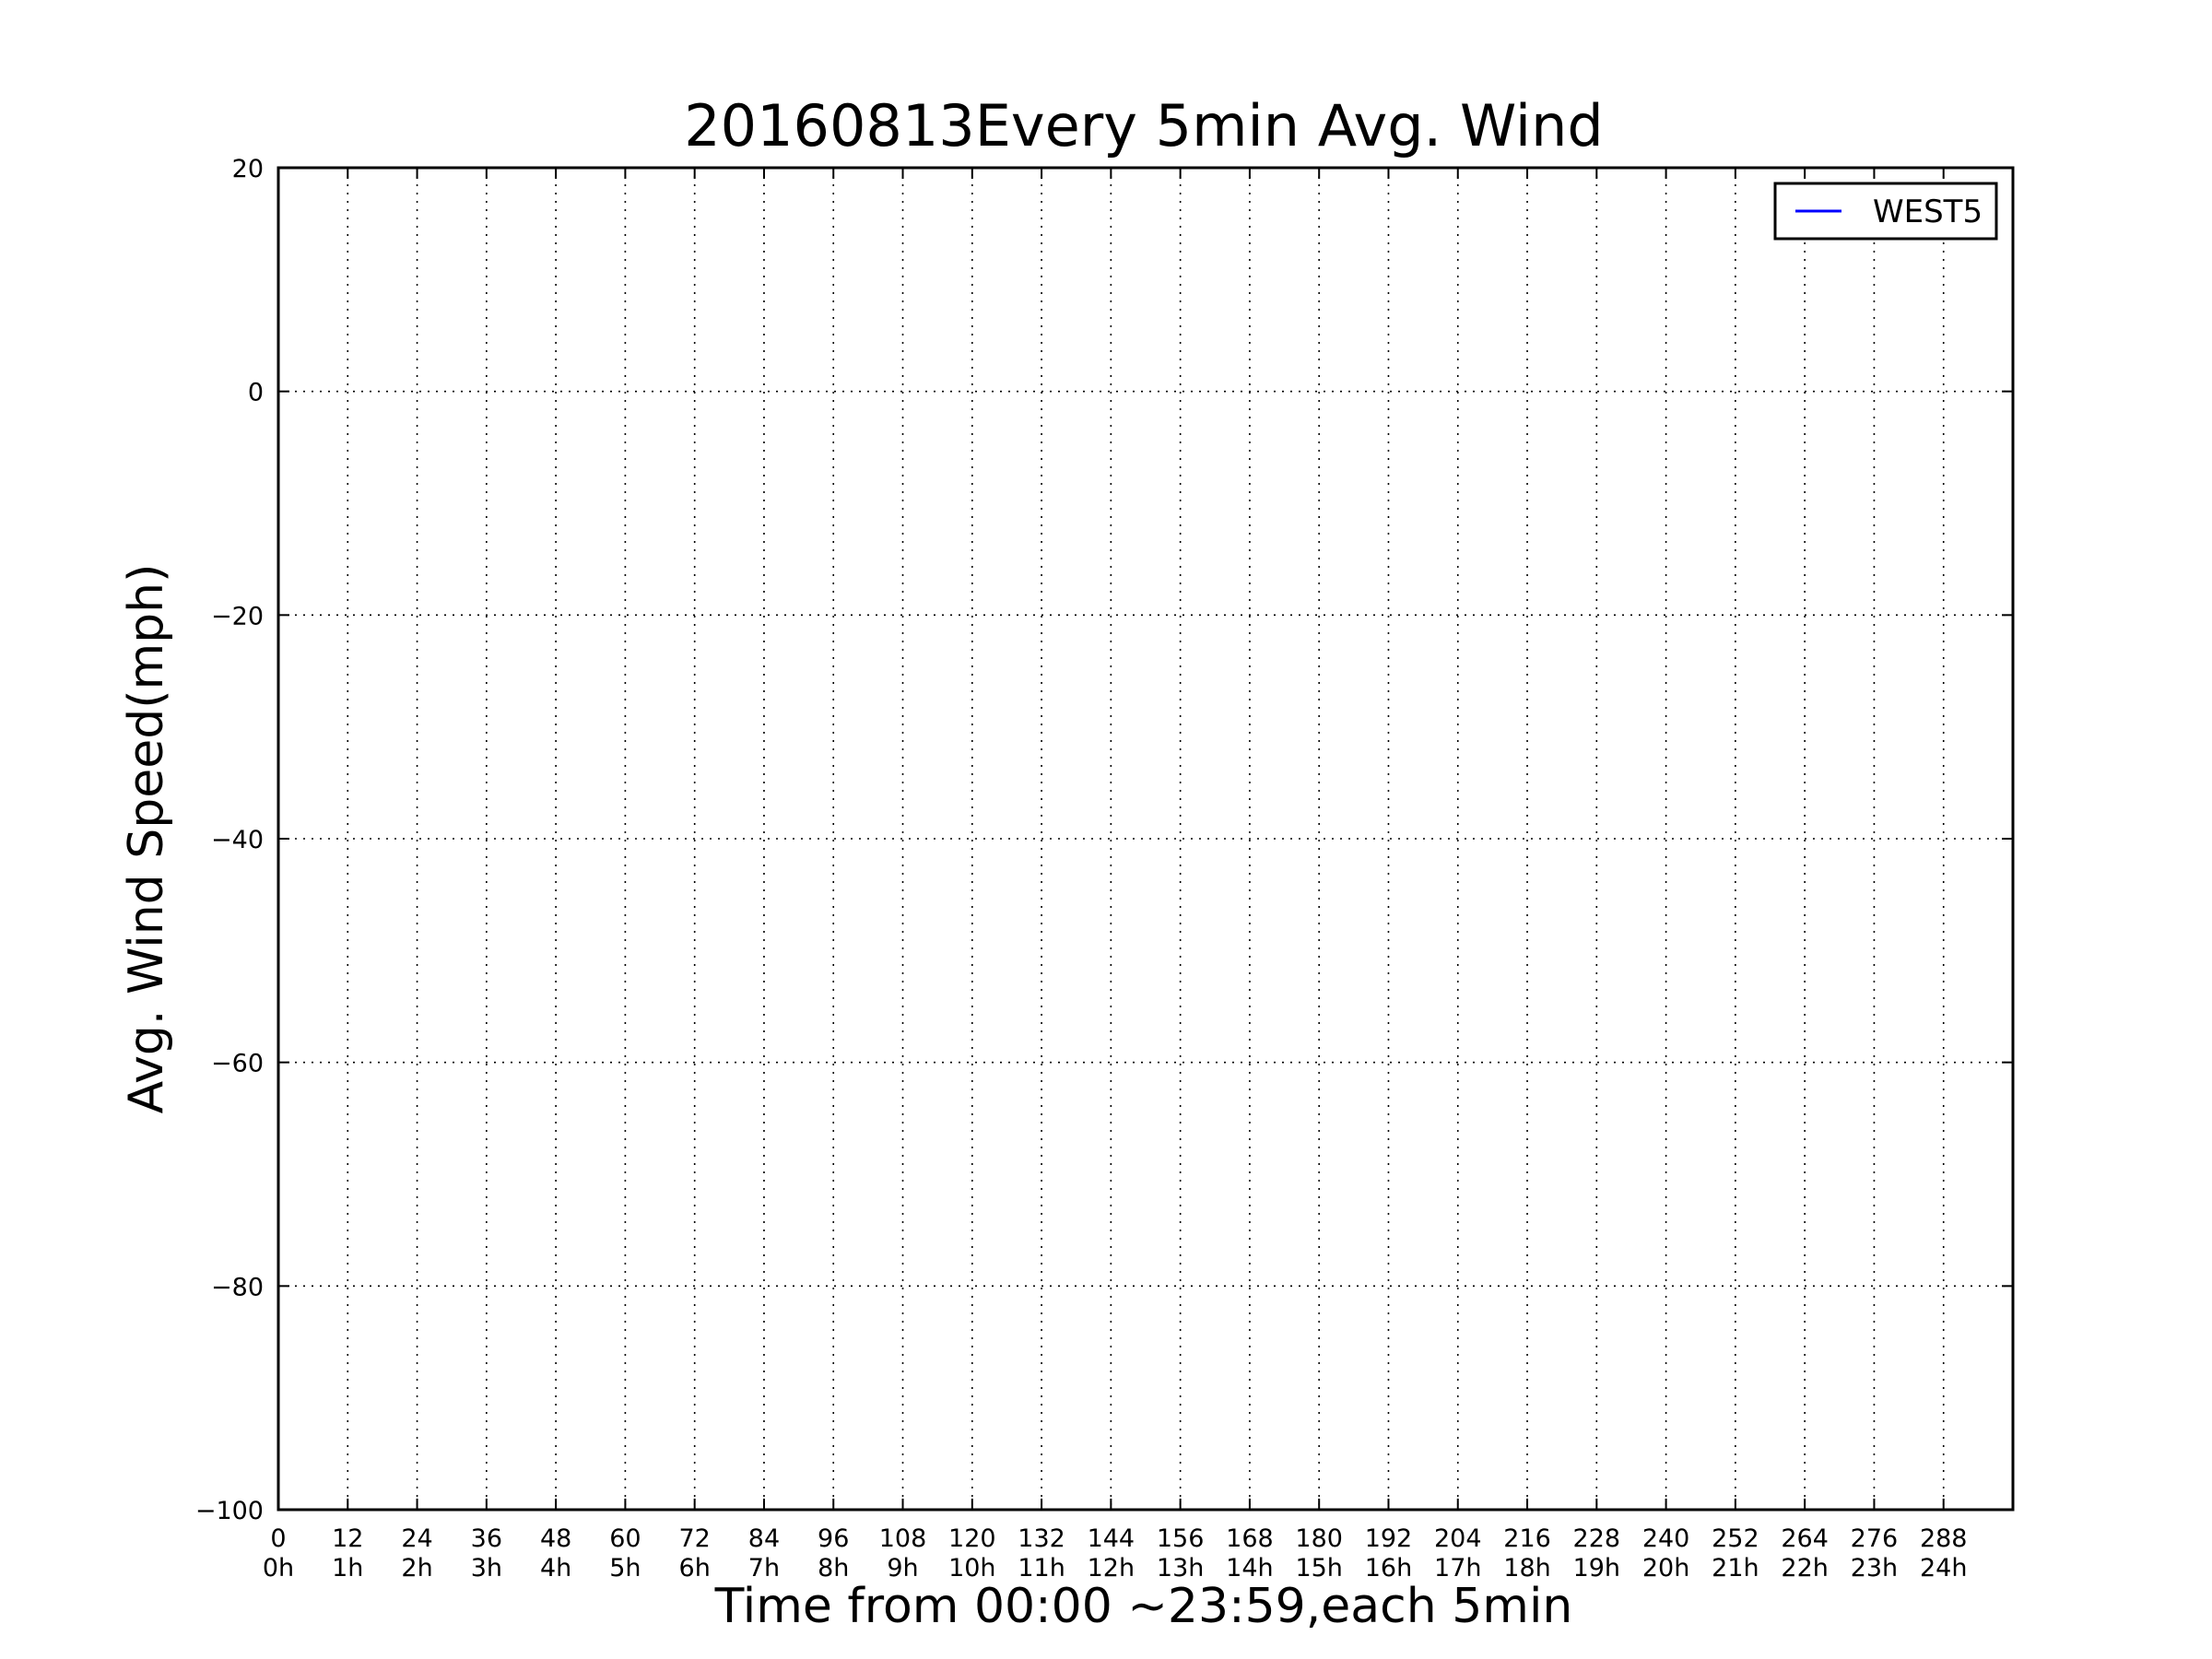  Describe the element at coordinates (229, 1511) in the screenshot. I see `y-tick-label: −100` at that location.